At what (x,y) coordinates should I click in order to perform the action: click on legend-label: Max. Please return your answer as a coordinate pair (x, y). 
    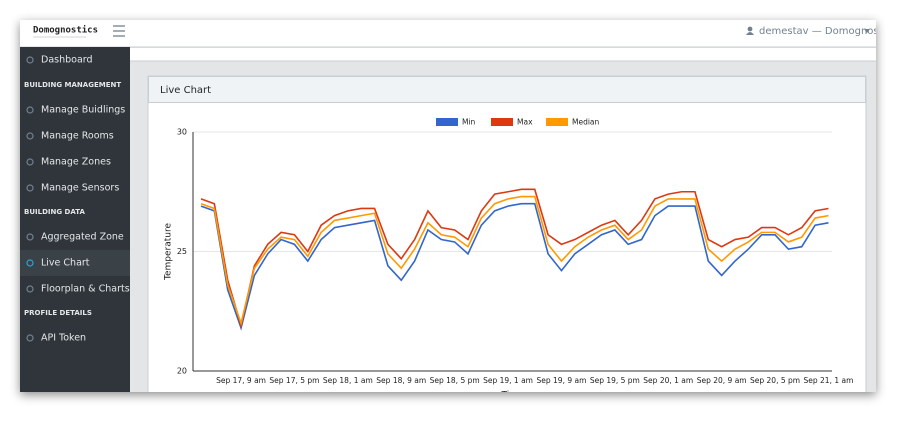
    Looking at the image, I should click on (525, 122).